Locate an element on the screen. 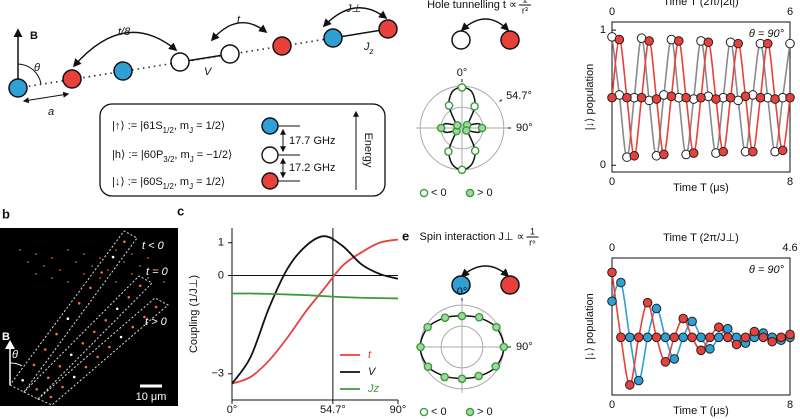  energy-label: Energy is located at coordinates (368, 150).